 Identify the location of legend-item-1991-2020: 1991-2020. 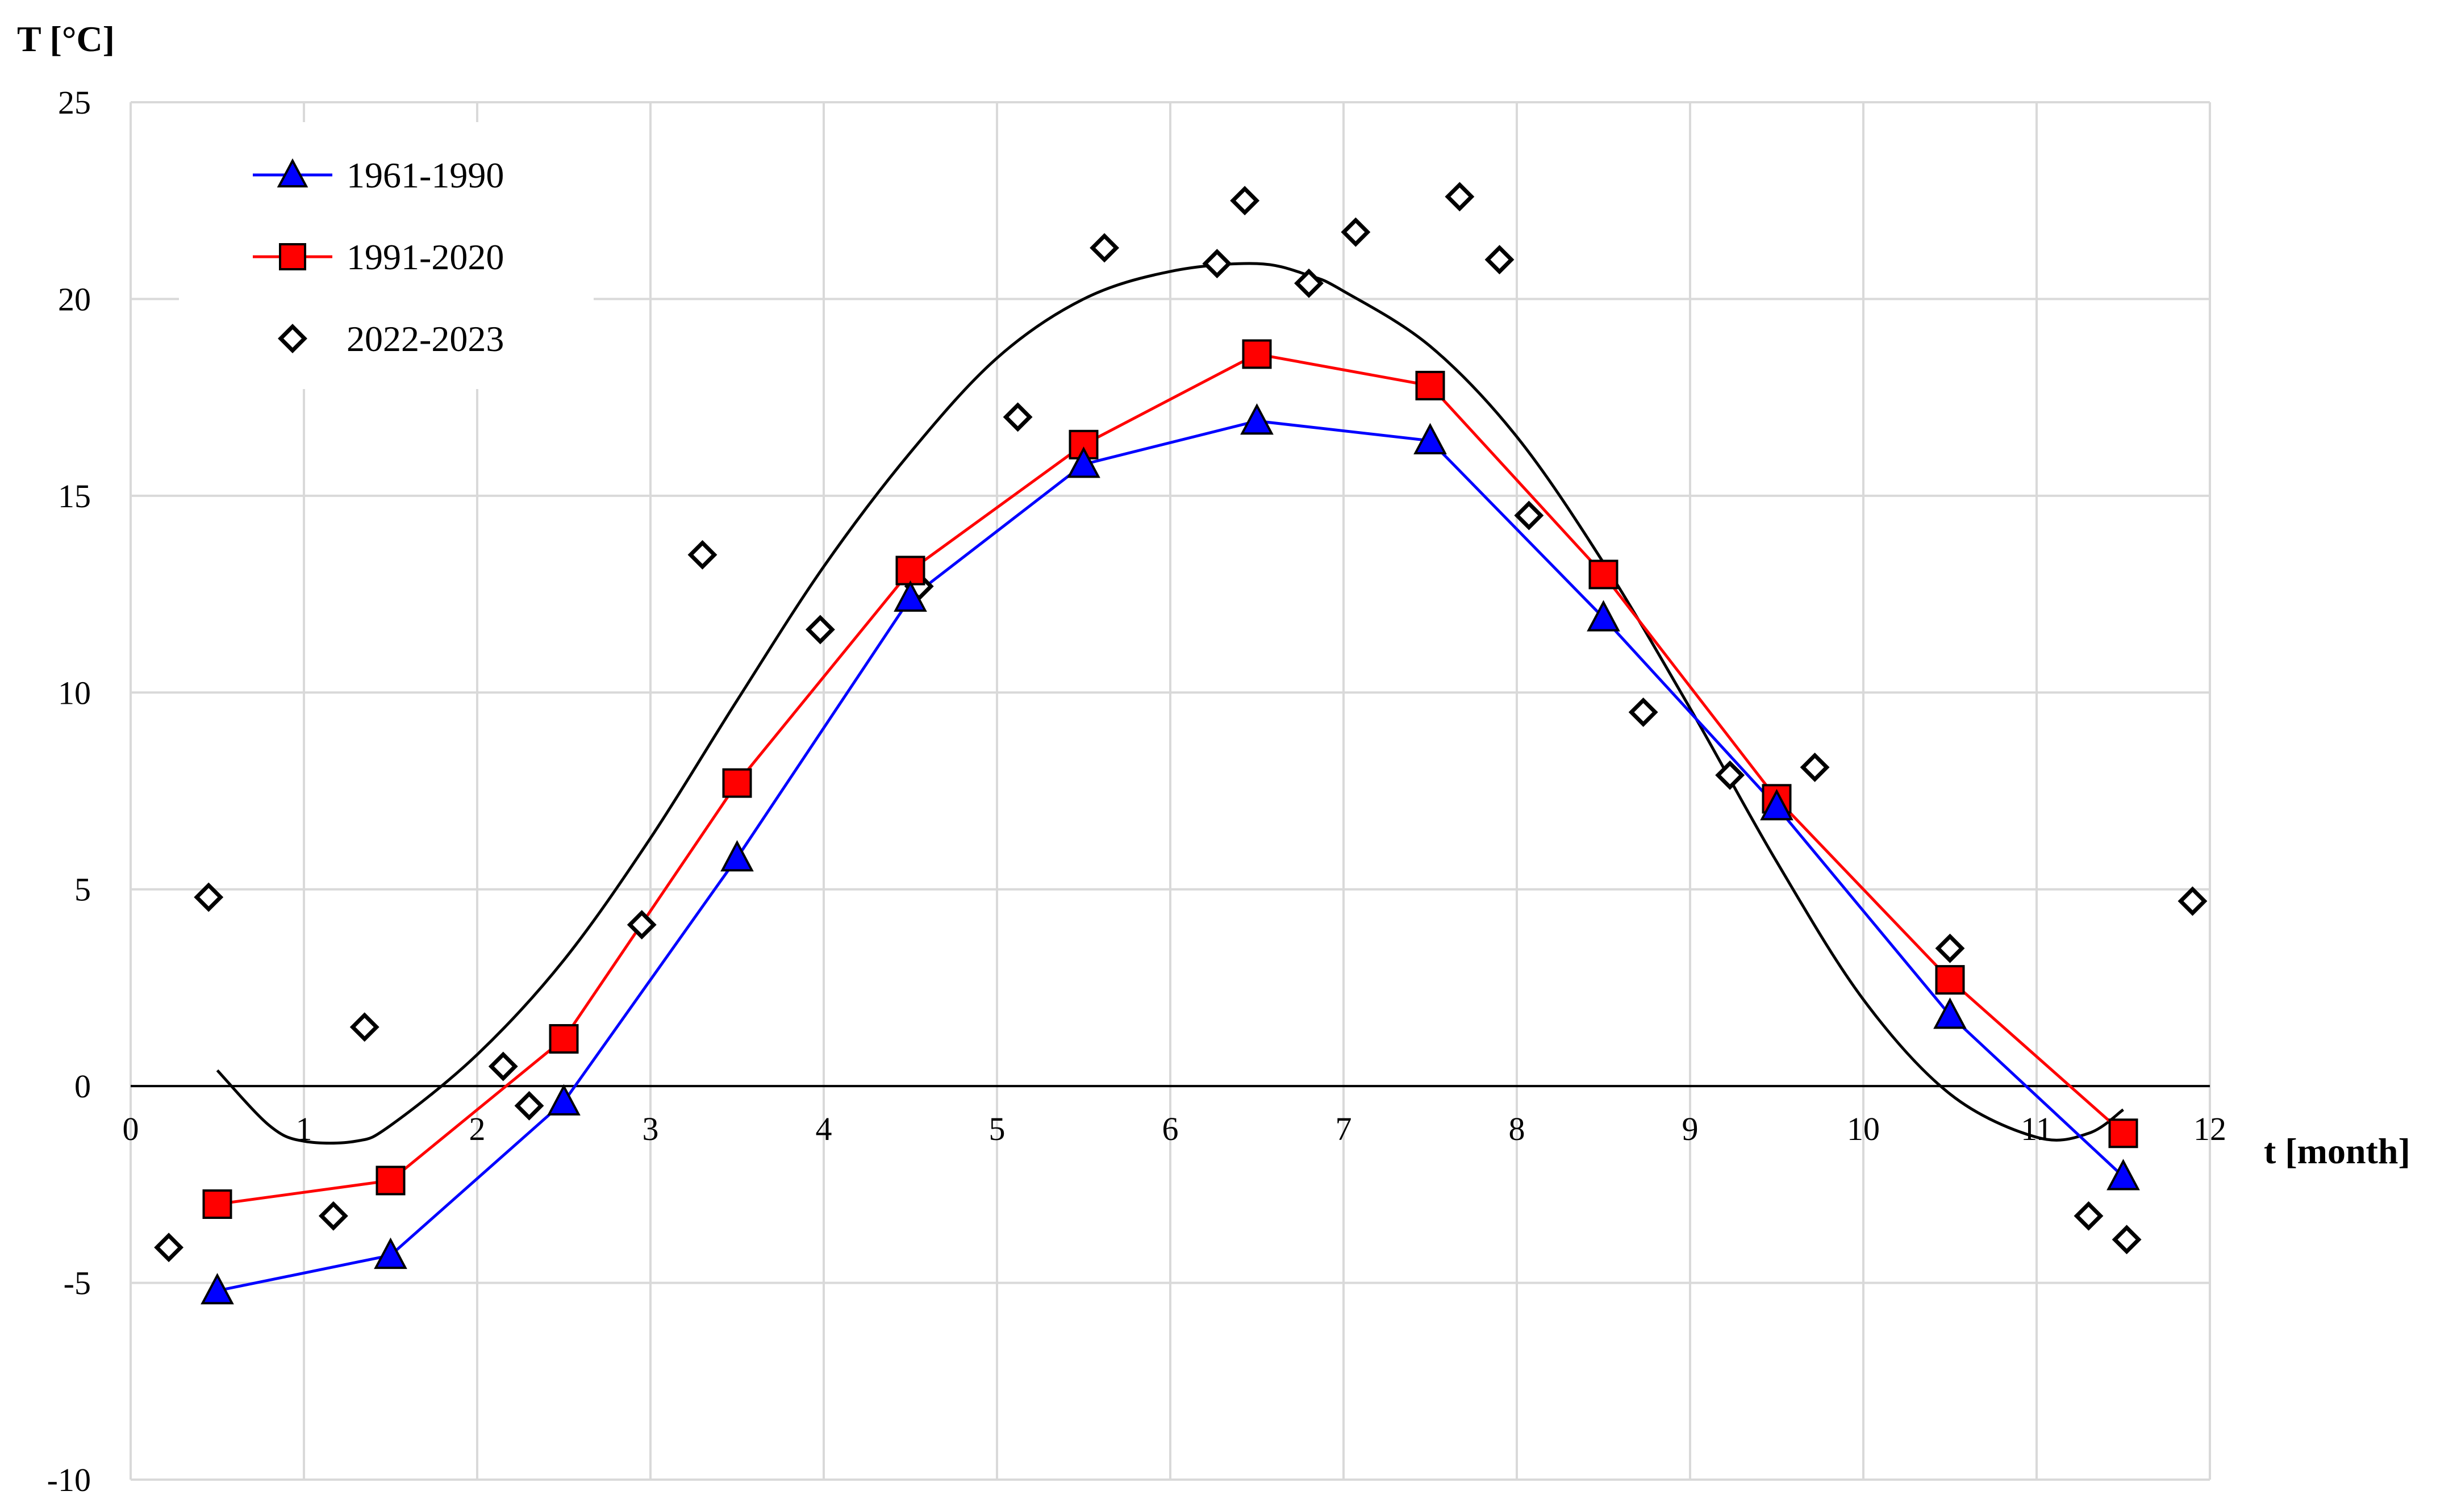
(378, 257).